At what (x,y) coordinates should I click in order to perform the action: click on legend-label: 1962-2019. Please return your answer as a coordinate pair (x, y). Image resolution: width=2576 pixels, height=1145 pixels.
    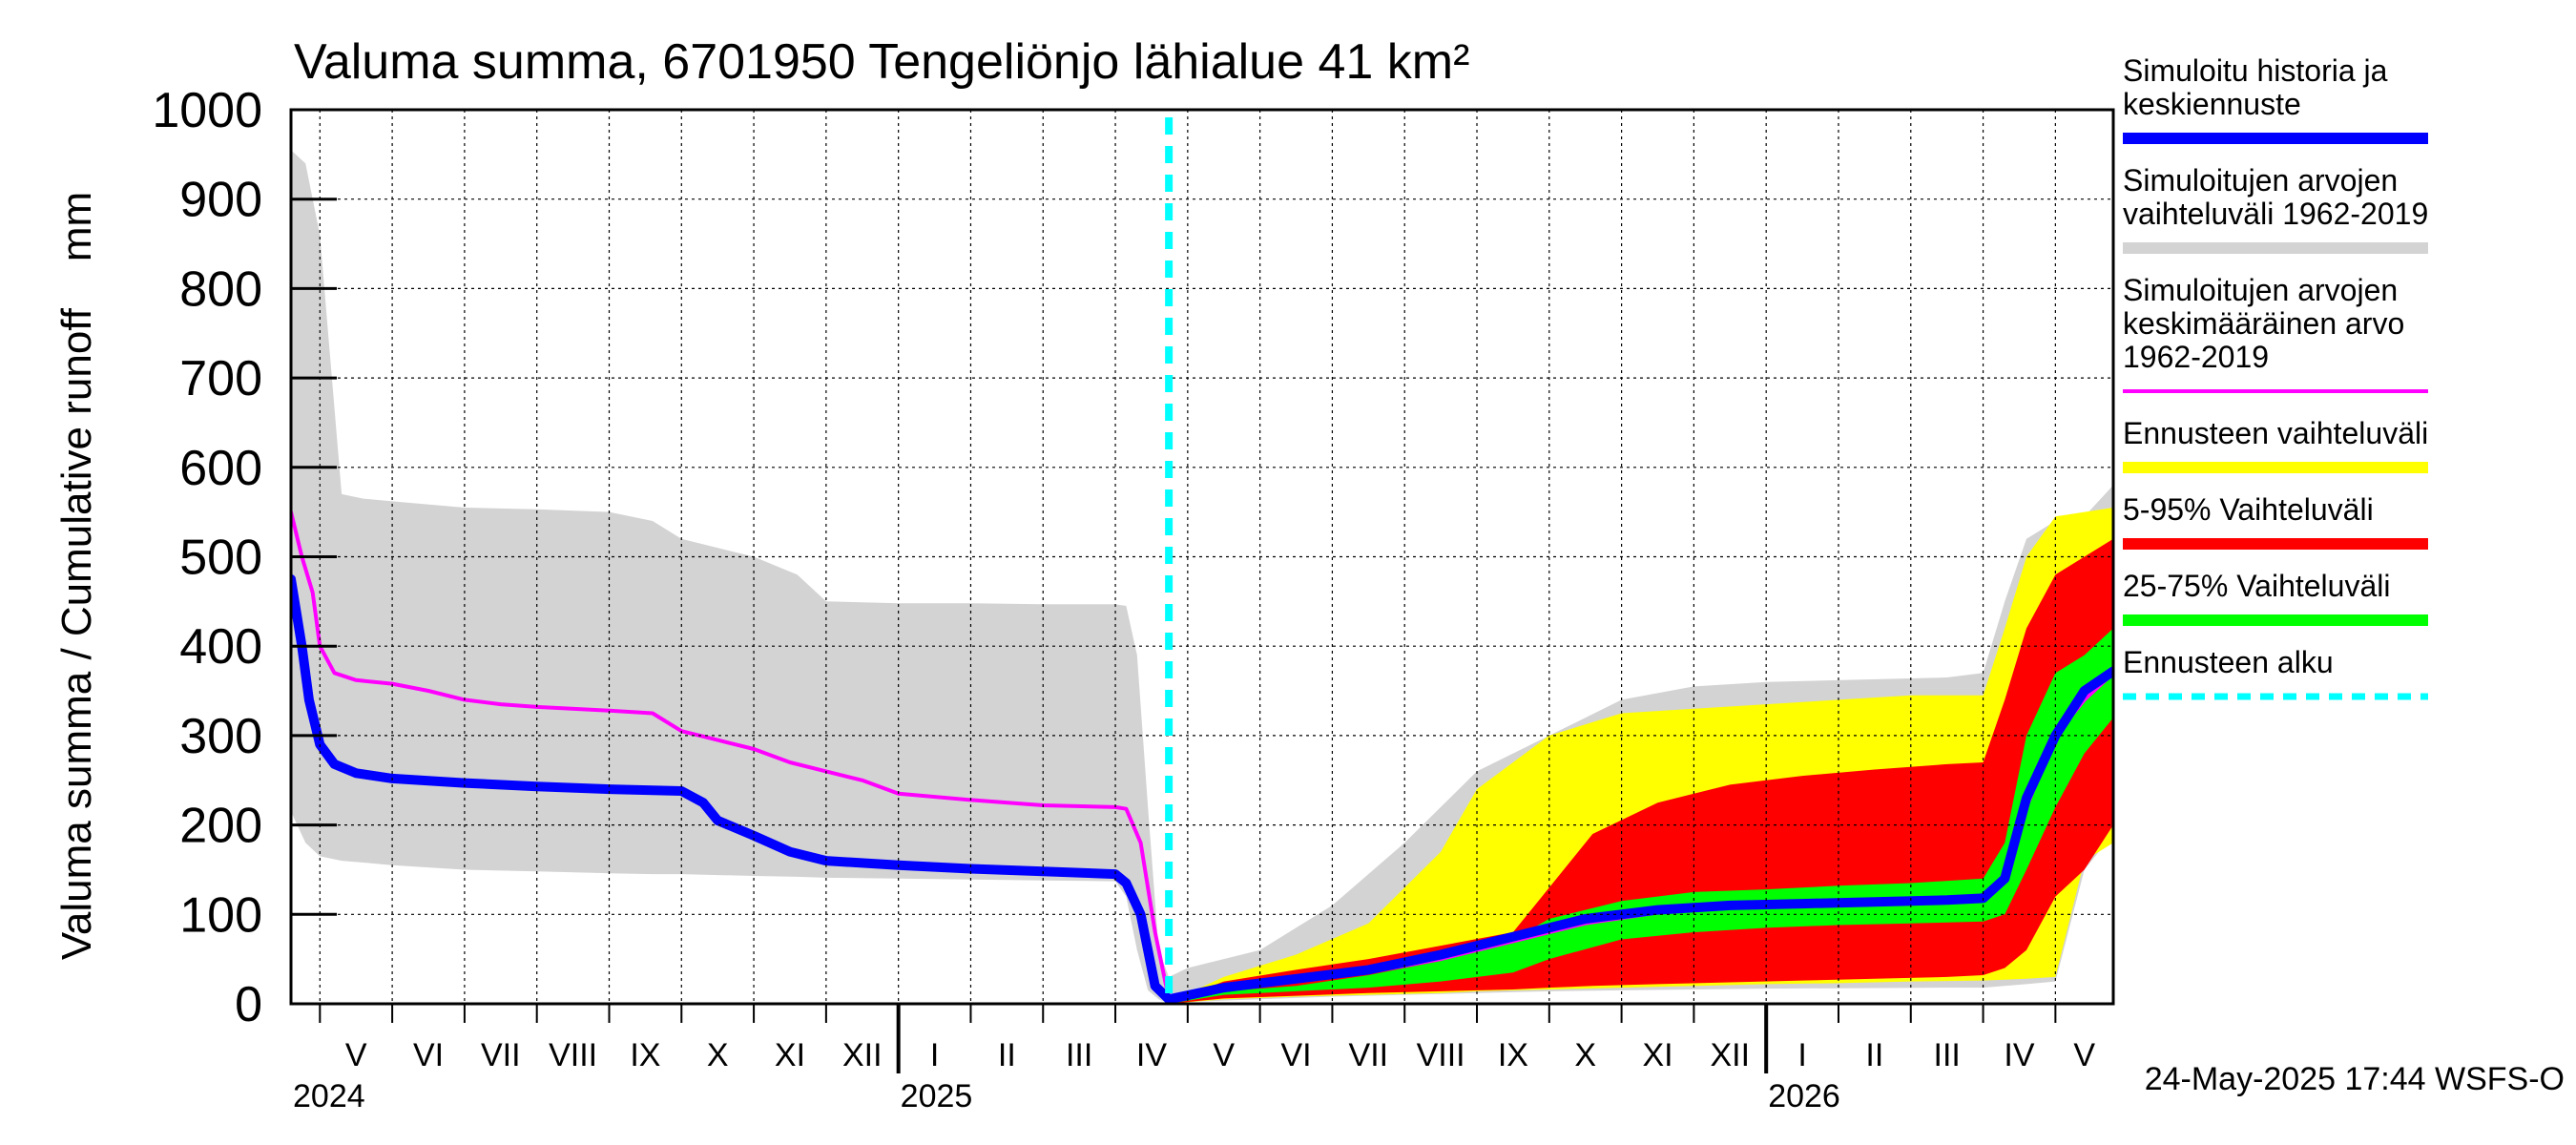
    Looking at the image, I should click on (2196, 357).